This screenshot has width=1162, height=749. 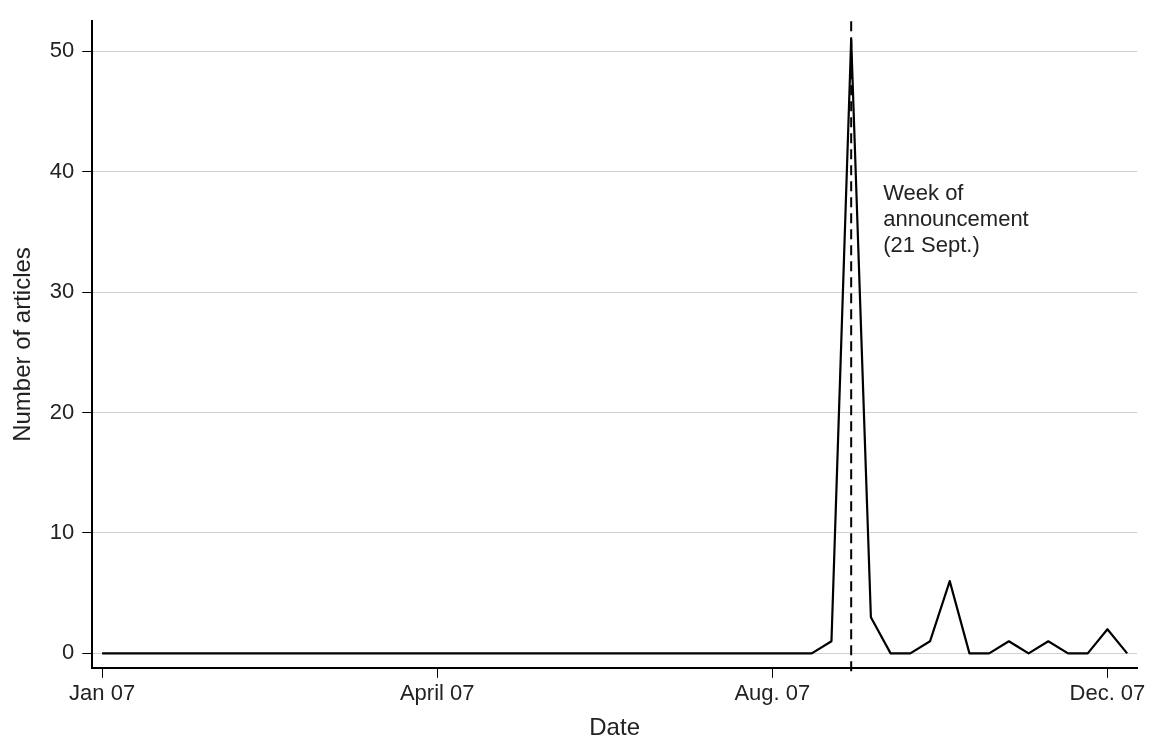 I want to click on y-tick-label: 0, so click(x=68, y=652).